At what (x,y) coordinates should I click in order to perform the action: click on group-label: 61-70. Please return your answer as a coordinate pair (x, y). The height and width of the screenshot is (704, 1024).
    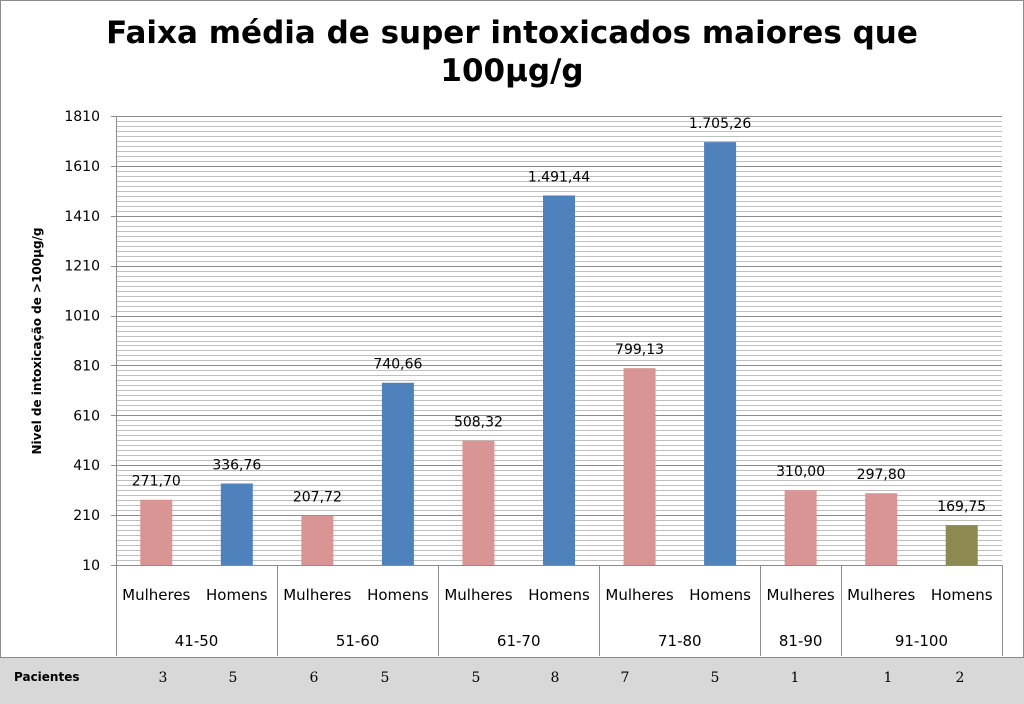
    Looking at the image, I should click on (519, 641).